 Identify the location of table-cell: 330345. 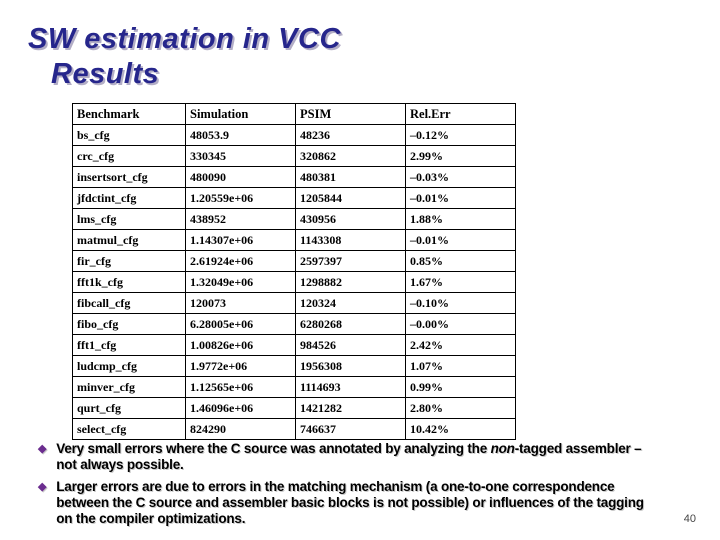
(240, 156).